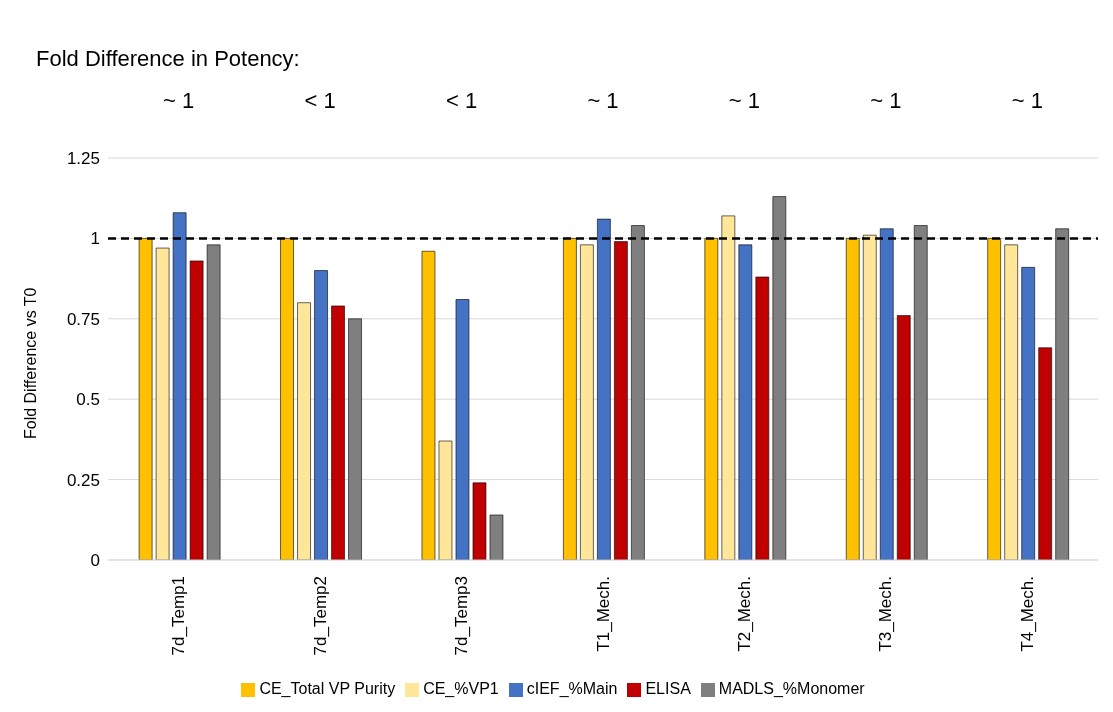  Describe the element at coordinates (83, 159) in the screenshot. I see `y-tick-label: 1.25` at that location.